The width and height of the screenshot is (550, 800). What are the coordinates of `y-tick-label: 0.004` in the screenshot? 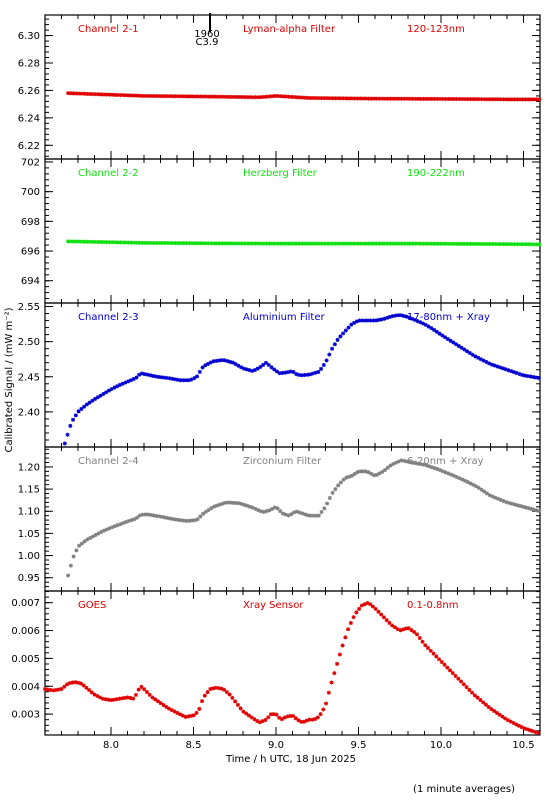 It's located at (25, 687).